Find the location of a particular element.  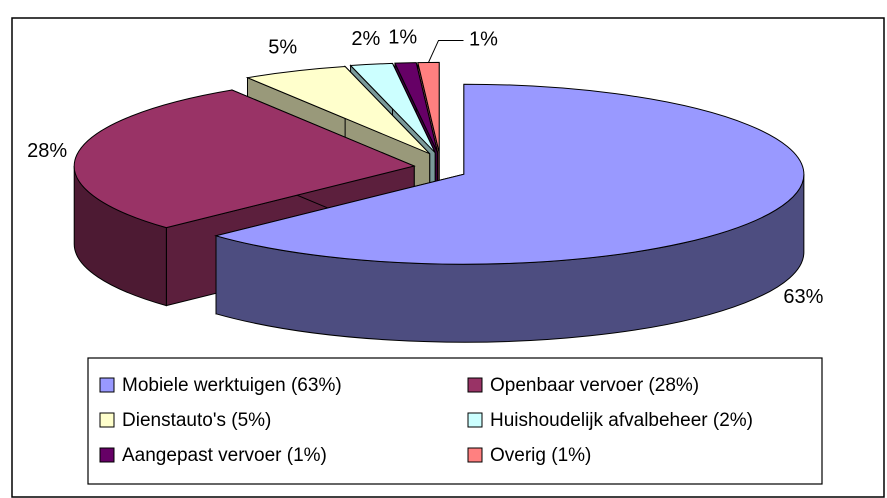

legend-label: Dienstauto's (5%) is located at coordinates (196, 420).